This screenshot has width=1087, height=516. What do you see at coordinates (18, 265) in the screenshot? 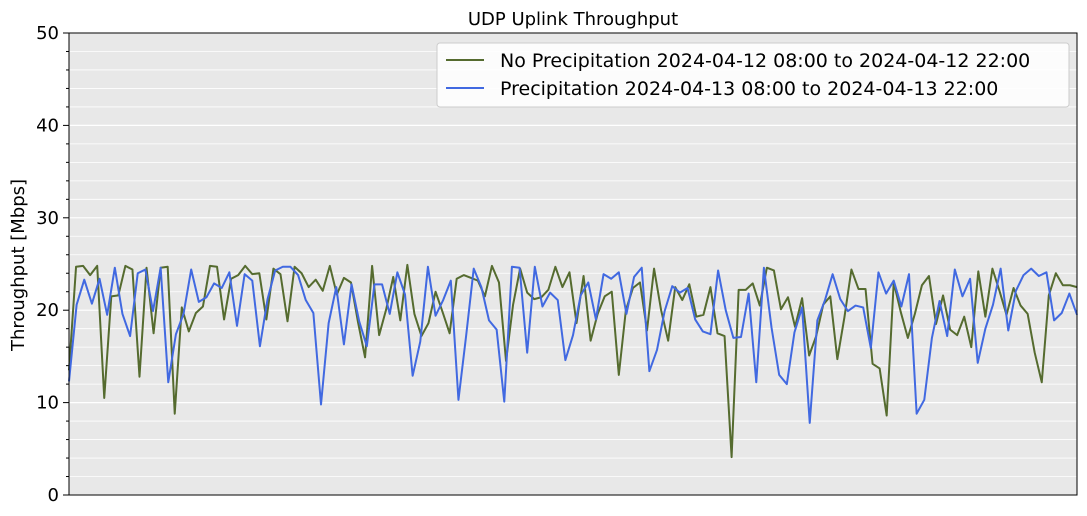
I see `y-axis-label: Throughput [Mbps]` at bounding box center [18, 265].